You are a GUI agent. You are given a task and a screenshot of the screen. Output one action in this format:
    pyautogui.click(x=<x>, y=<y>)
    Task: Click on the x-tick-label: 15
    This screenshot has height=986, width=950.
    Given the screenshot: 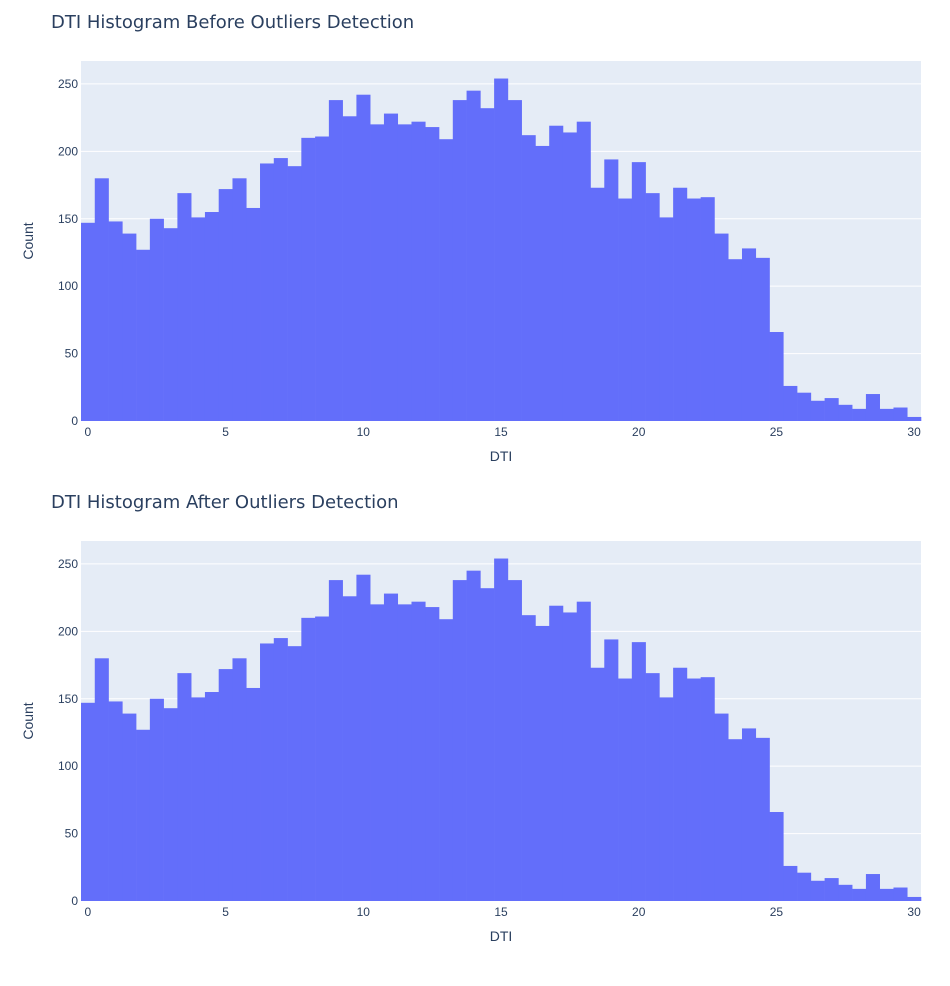 What is the action you would take?
    pyautogui.click(x=501, y=912)
    